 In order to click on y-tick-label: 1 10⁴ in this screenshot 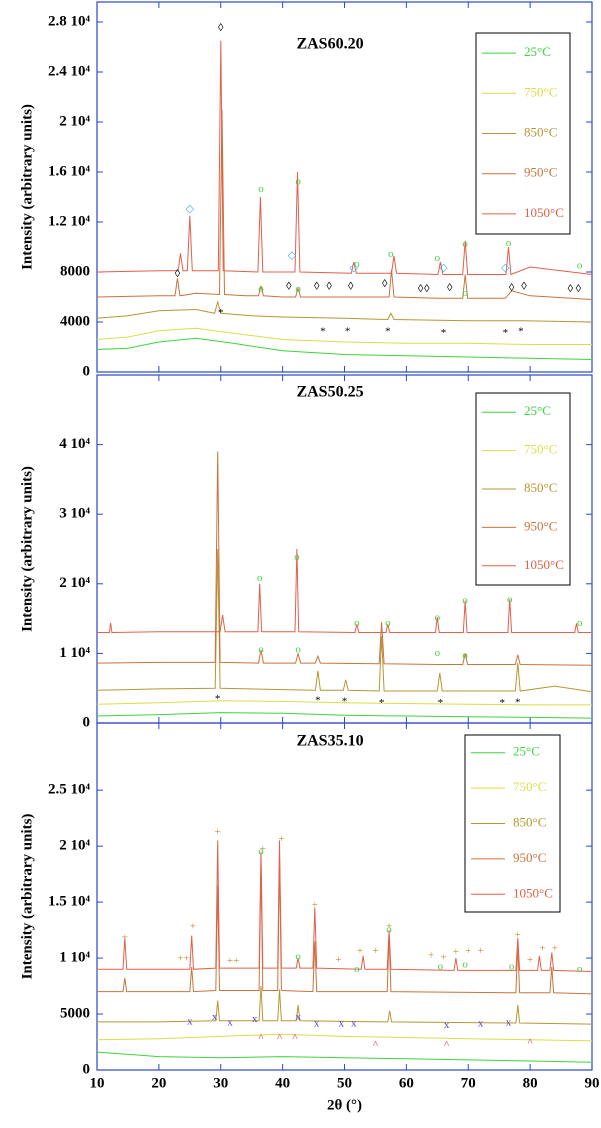, I will do `click(74, 958)`.